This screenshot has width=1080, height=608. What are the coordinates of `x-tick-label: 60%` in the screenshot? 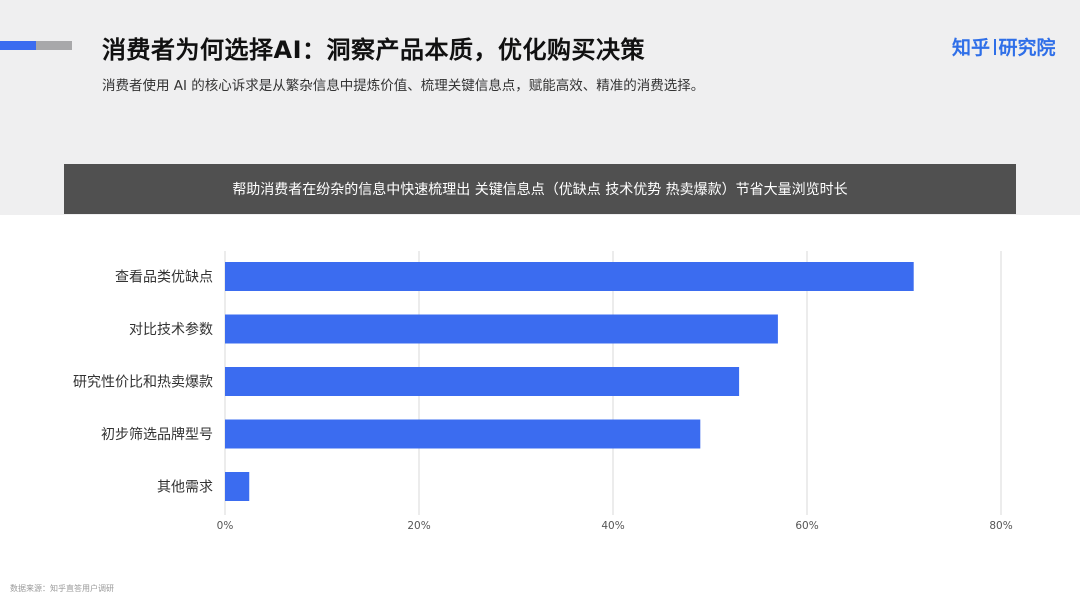 It's located at (806, 526).